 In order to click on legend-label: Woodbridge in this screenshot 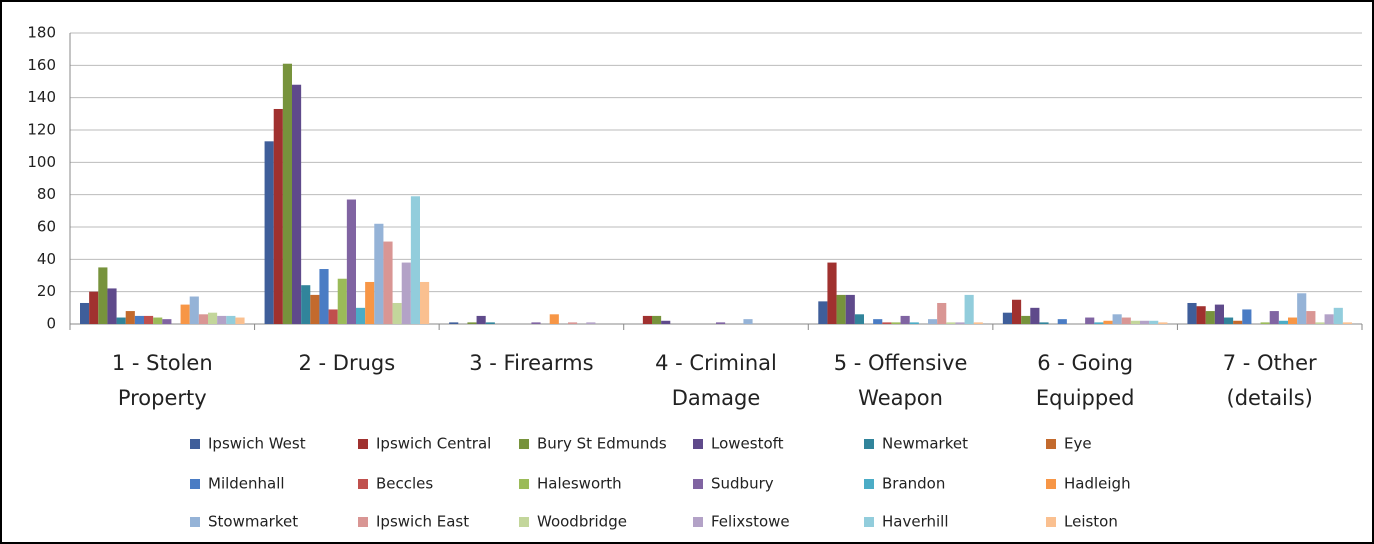, I will do `click(582, 522)`.